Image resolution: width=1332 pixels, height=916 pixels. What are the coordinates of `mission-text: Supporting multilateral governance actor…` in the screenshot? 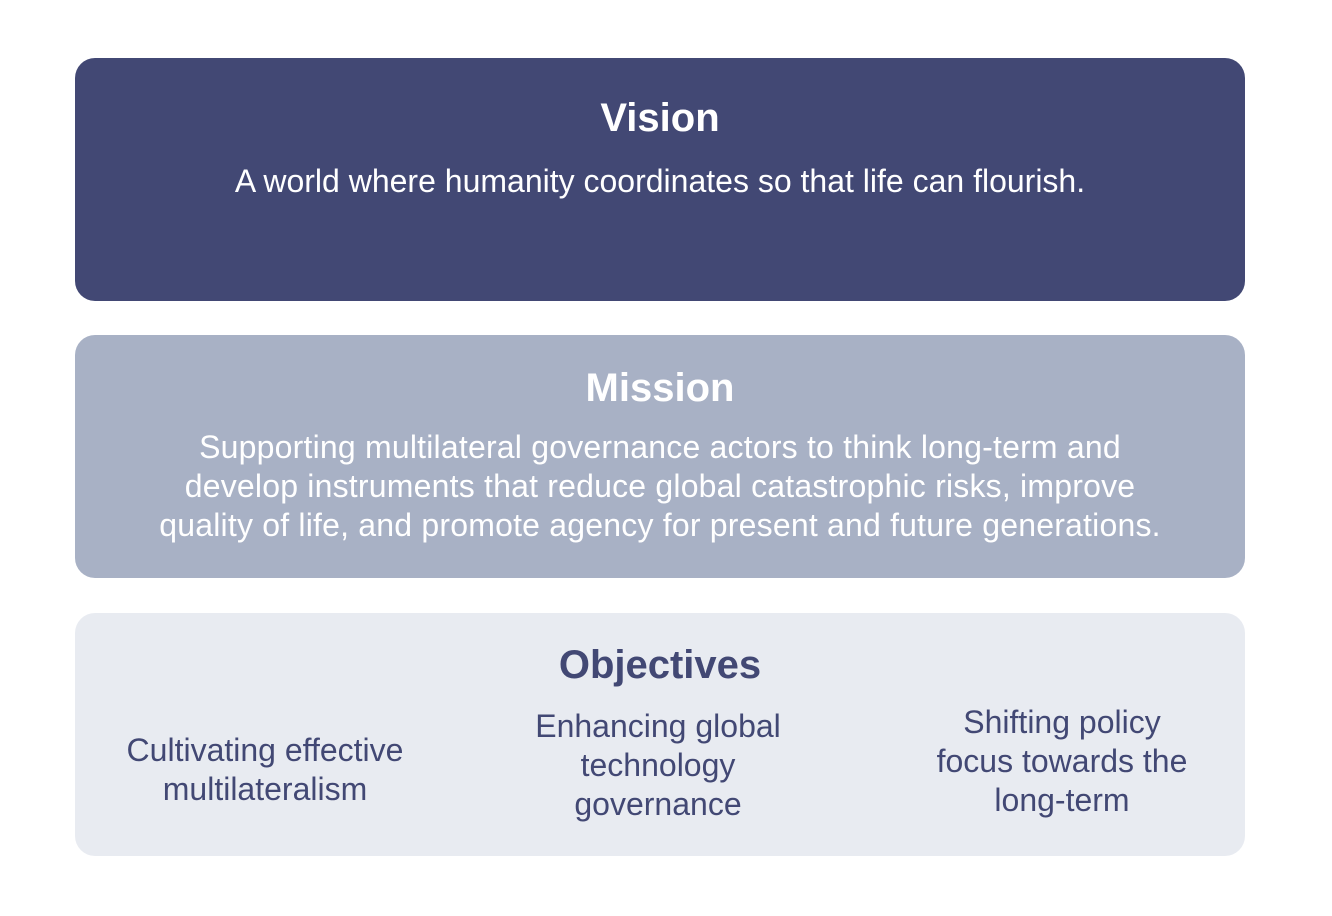 It's located at (660, 486).